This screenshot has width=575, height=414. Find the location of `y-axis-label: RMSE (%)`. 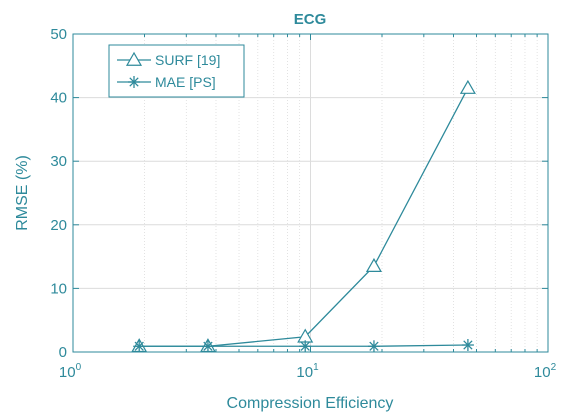

y-axis-label: RMSE (%) is located at coordinates (22, 193).